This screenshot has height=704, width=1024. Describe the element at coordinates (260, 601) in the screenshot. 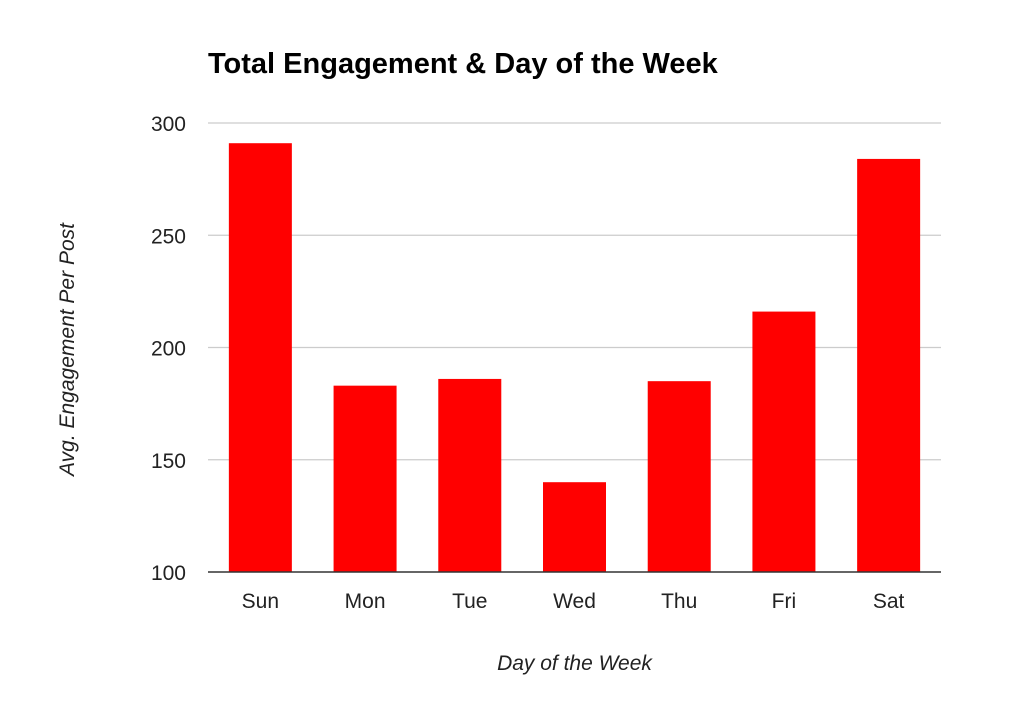

I see `x-tick-label: Sun` at that location.